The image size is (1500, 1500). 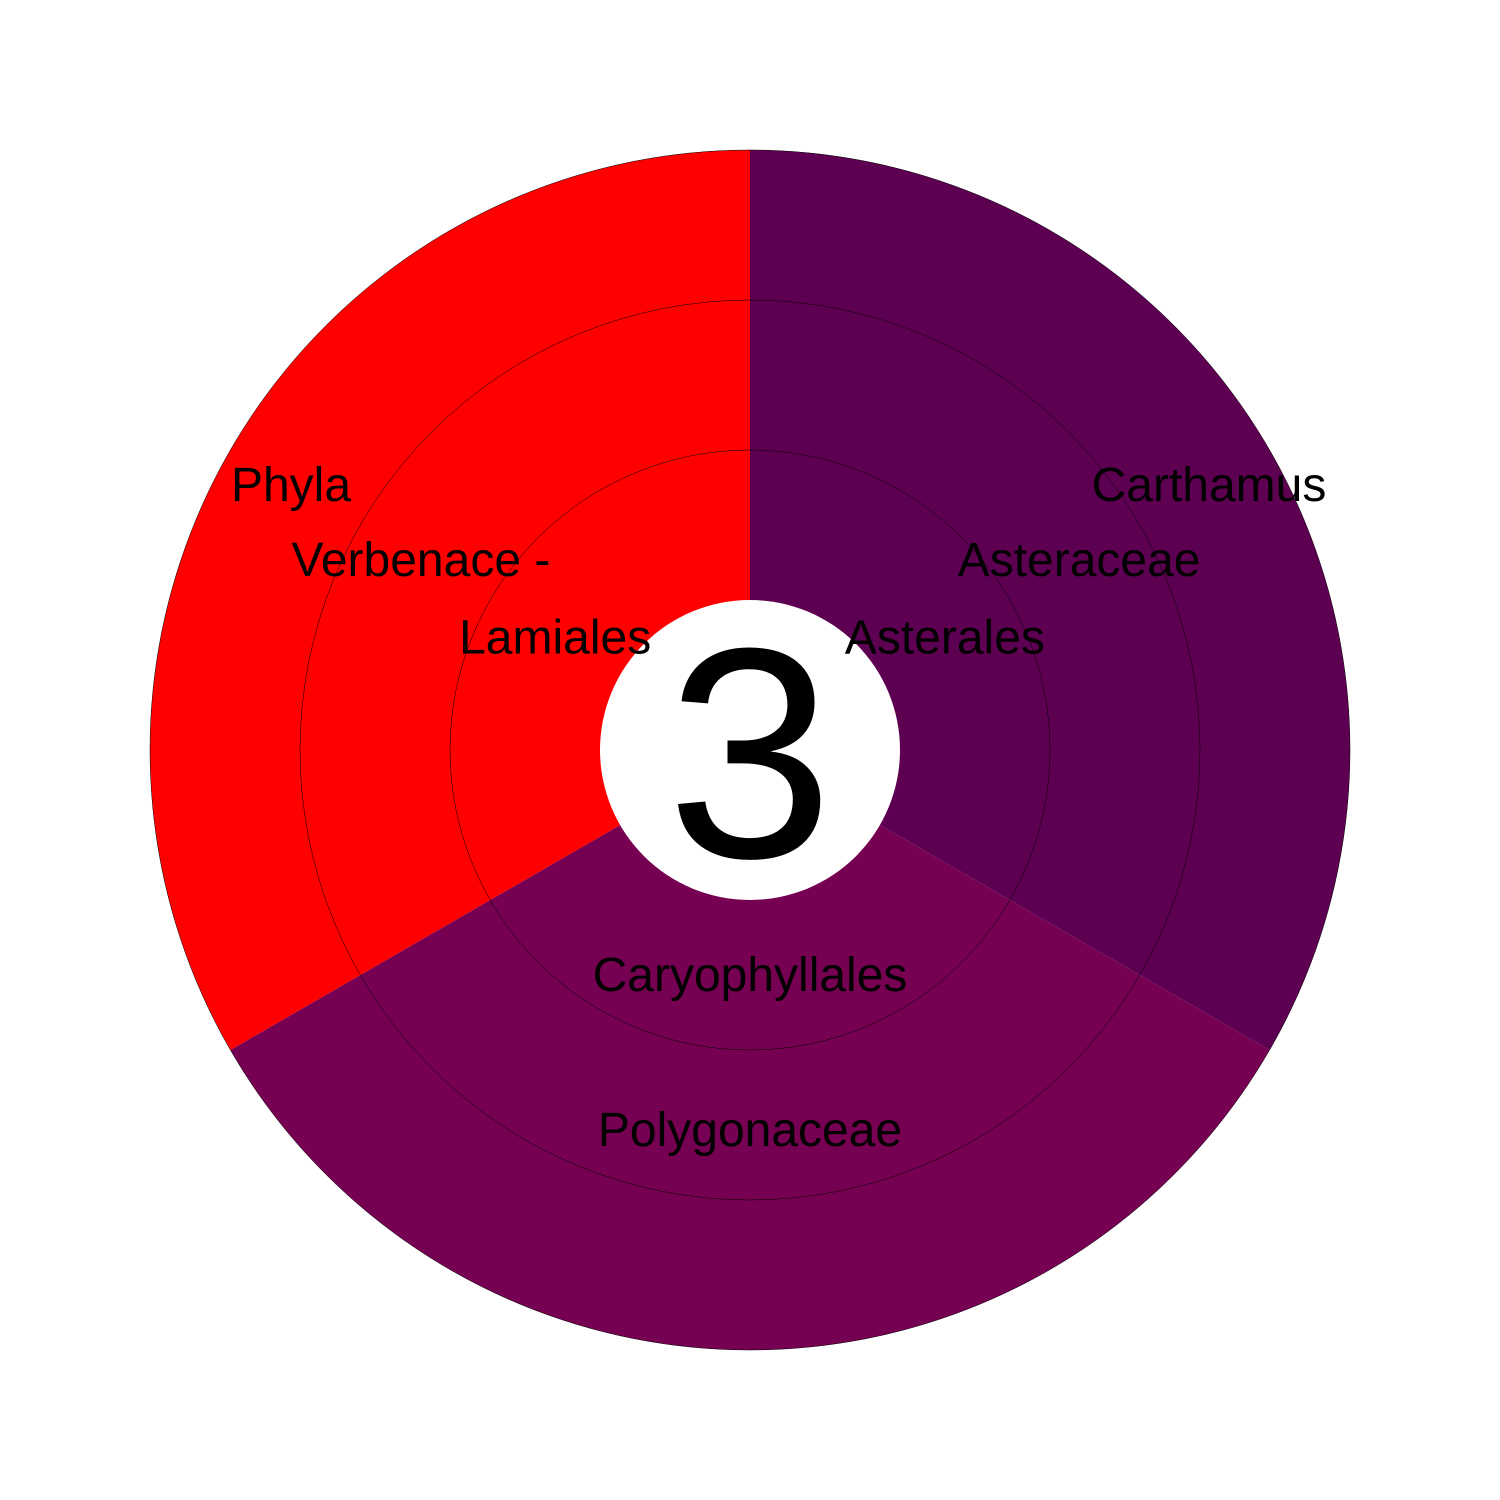 I want to click on genus-label: Phyla, so click(x=291, y=485).